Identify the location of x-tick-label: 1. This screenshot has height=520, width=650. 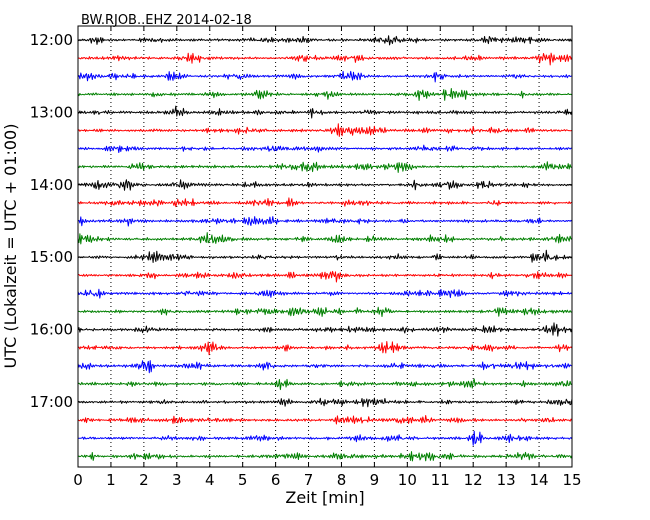
(111, 480).